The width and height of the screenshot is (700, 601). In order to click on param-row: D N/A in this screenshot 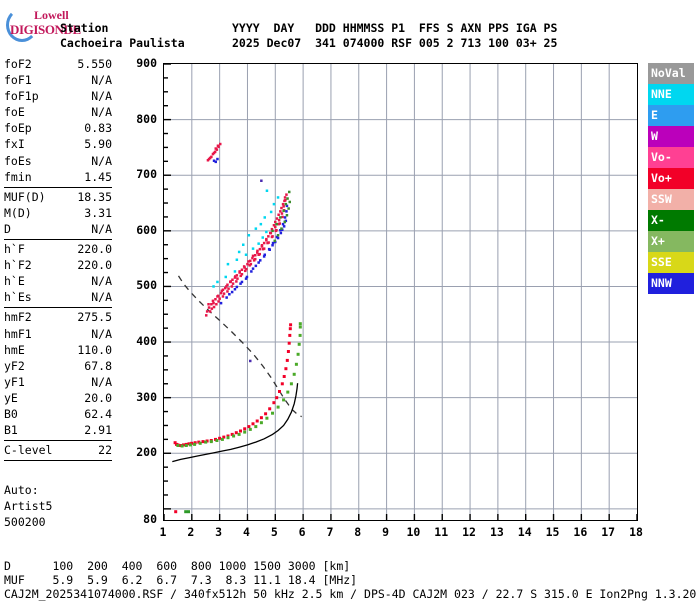, I will do `click(58, 230)`.